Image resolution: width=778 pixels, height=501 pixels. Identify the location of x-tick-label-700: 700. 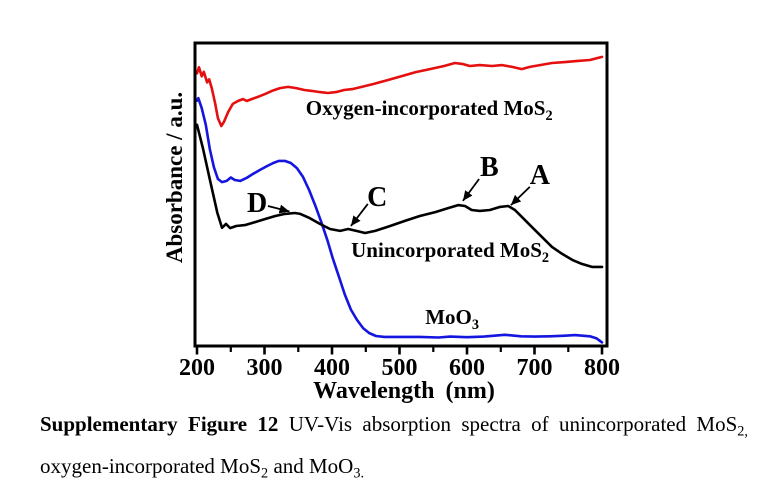
(535, 368).